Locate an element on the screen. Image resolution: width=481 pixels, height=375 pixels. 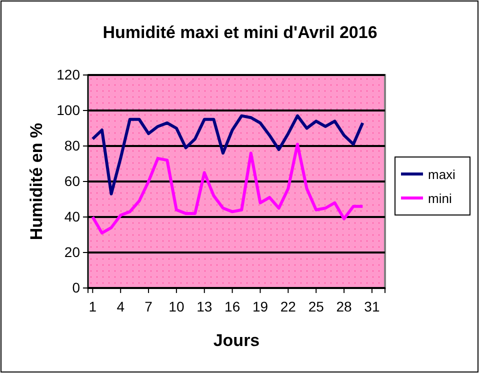
legend-label: maxi is located at coordinates (442, 174).